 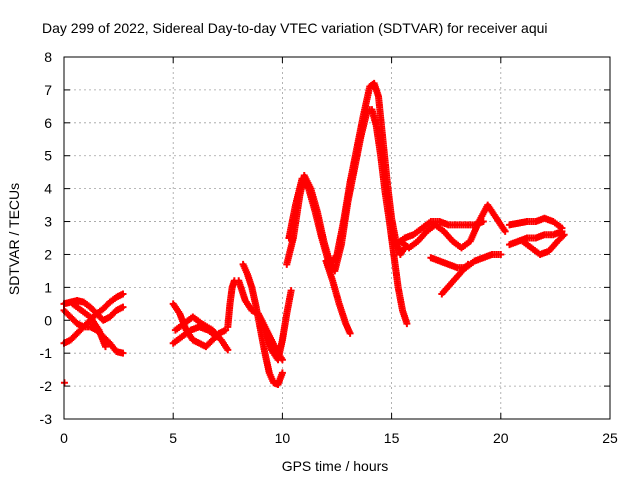 What do you see at coordinates (339, 438) in the screenshot?
I see `x-tick-labels: 0 5 10 15 20 25` at bounding box center [339, 438].